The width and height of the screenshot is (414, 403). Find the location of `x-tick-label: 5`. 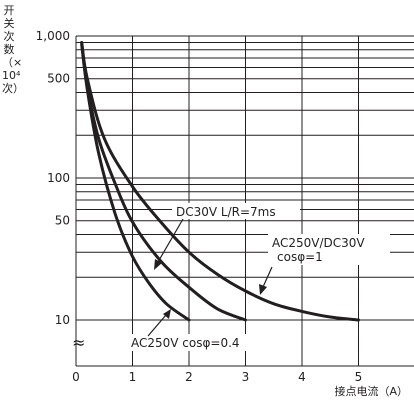

x-tick-label: 5 is located at coordinates (359, 377).